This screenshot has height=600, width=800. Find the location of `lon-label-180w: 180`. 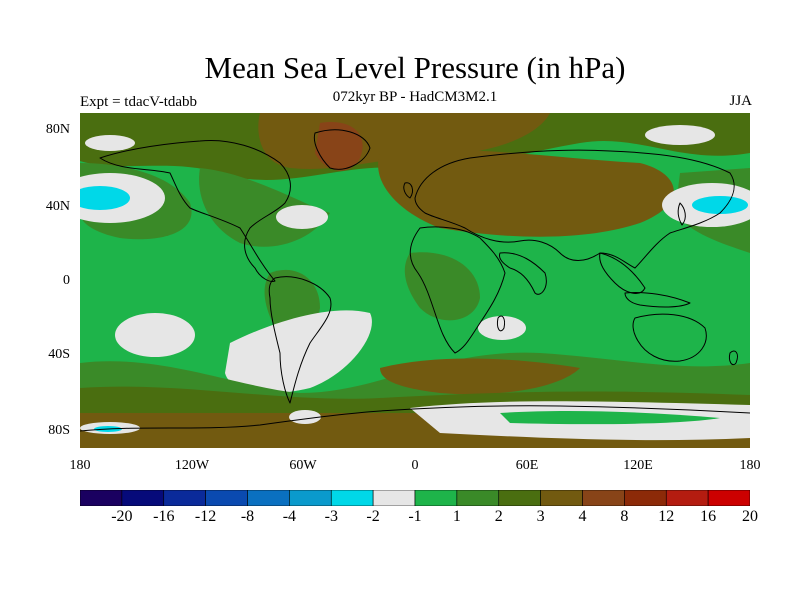

lon-label-180w: 180 is located at coordinates (80, 465).